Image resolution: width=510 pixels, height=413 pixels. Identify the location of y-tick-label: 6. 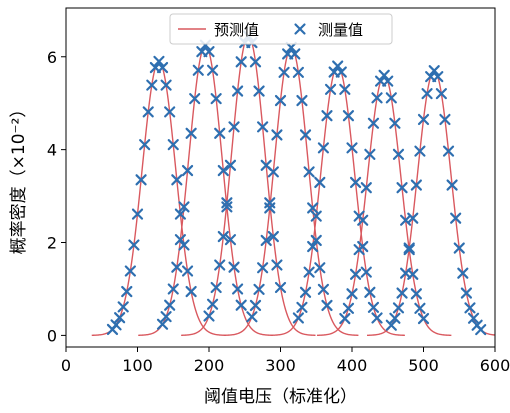
(52, 57).